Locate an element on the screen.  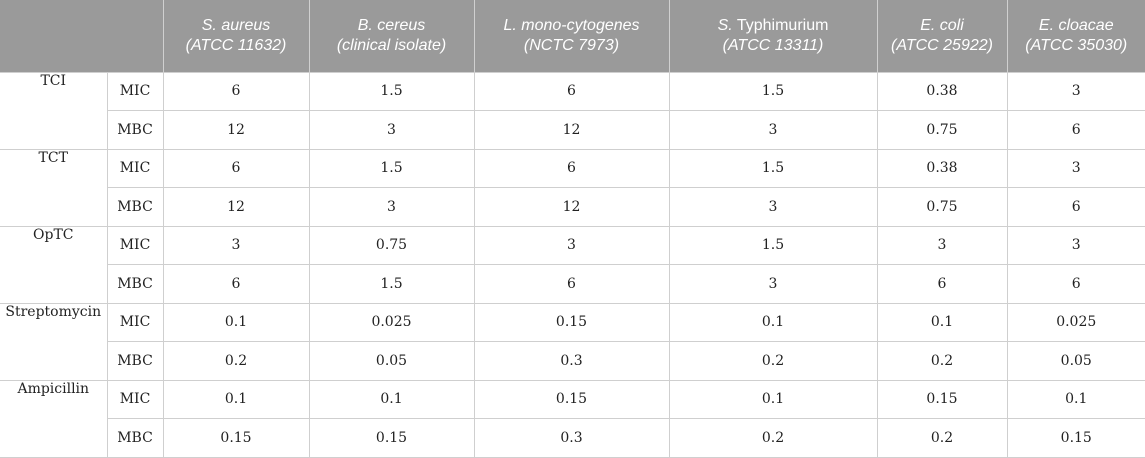
species-name: E. cloacae is located at coordinates (1076, 25).